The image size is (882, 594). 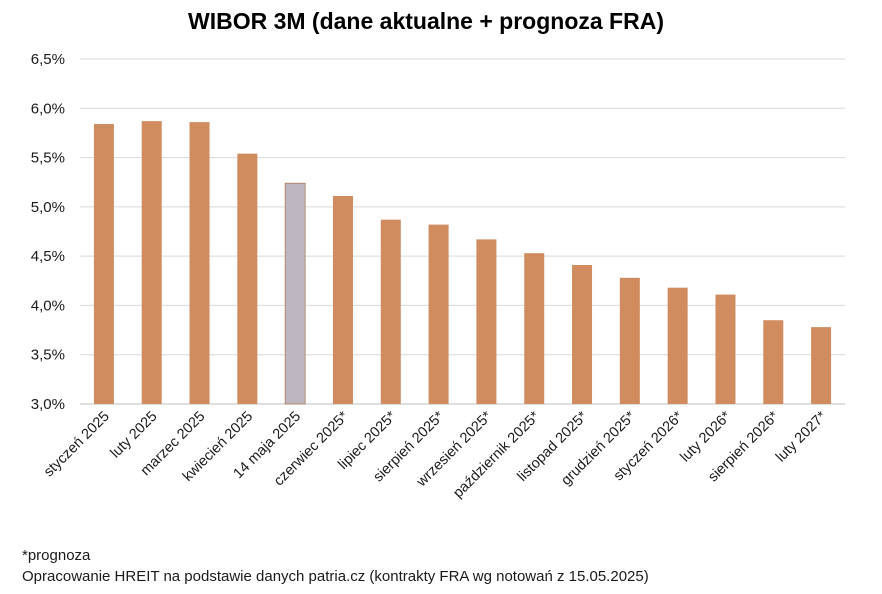 I want to click on x-tick-label: luty 2027*, so click(x=801, y=436).